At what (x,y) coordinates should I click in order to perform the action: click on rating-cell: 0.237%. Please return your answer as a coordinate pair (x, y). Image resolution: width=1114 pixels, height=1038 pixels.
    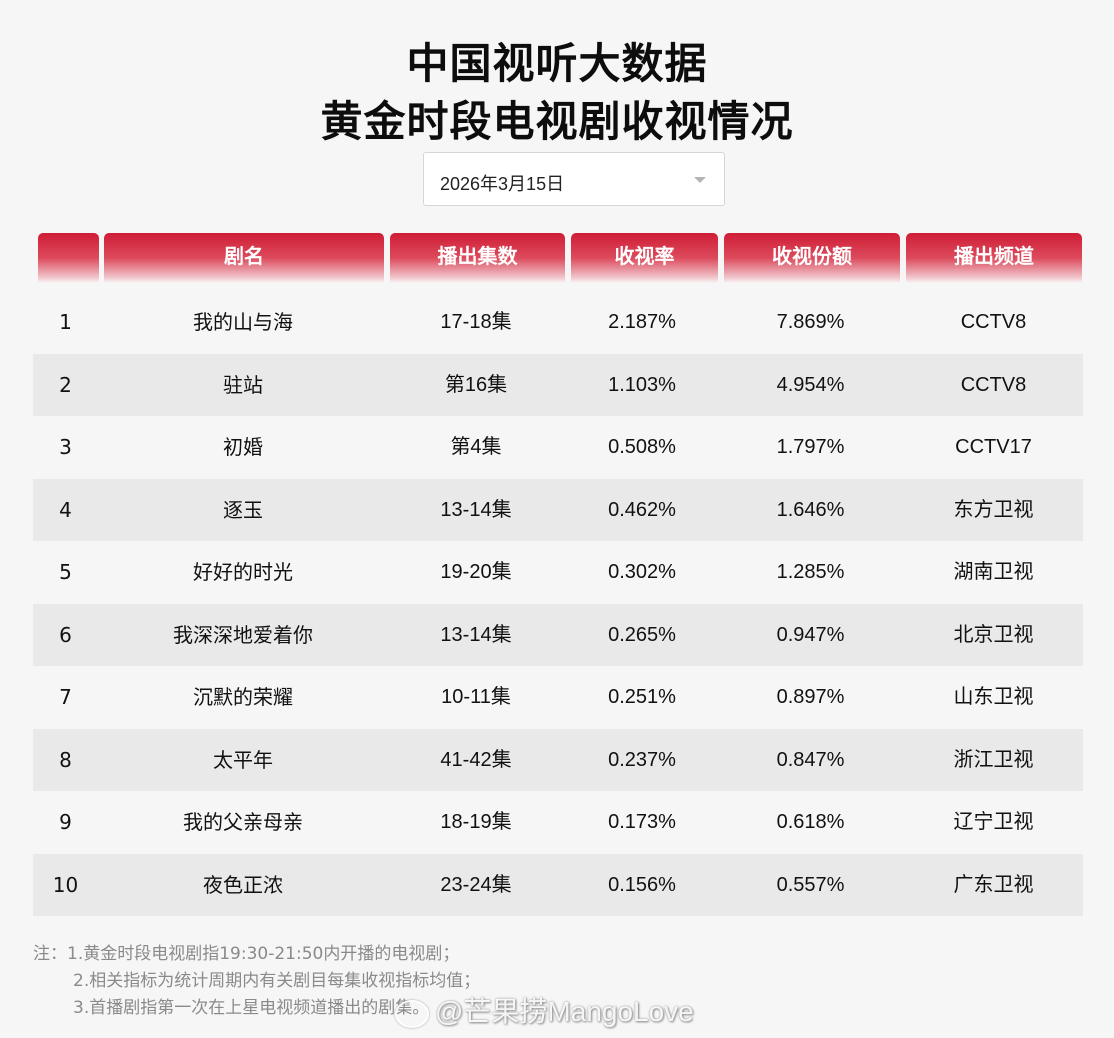
    Looking at the image, I should click on (642, 759).